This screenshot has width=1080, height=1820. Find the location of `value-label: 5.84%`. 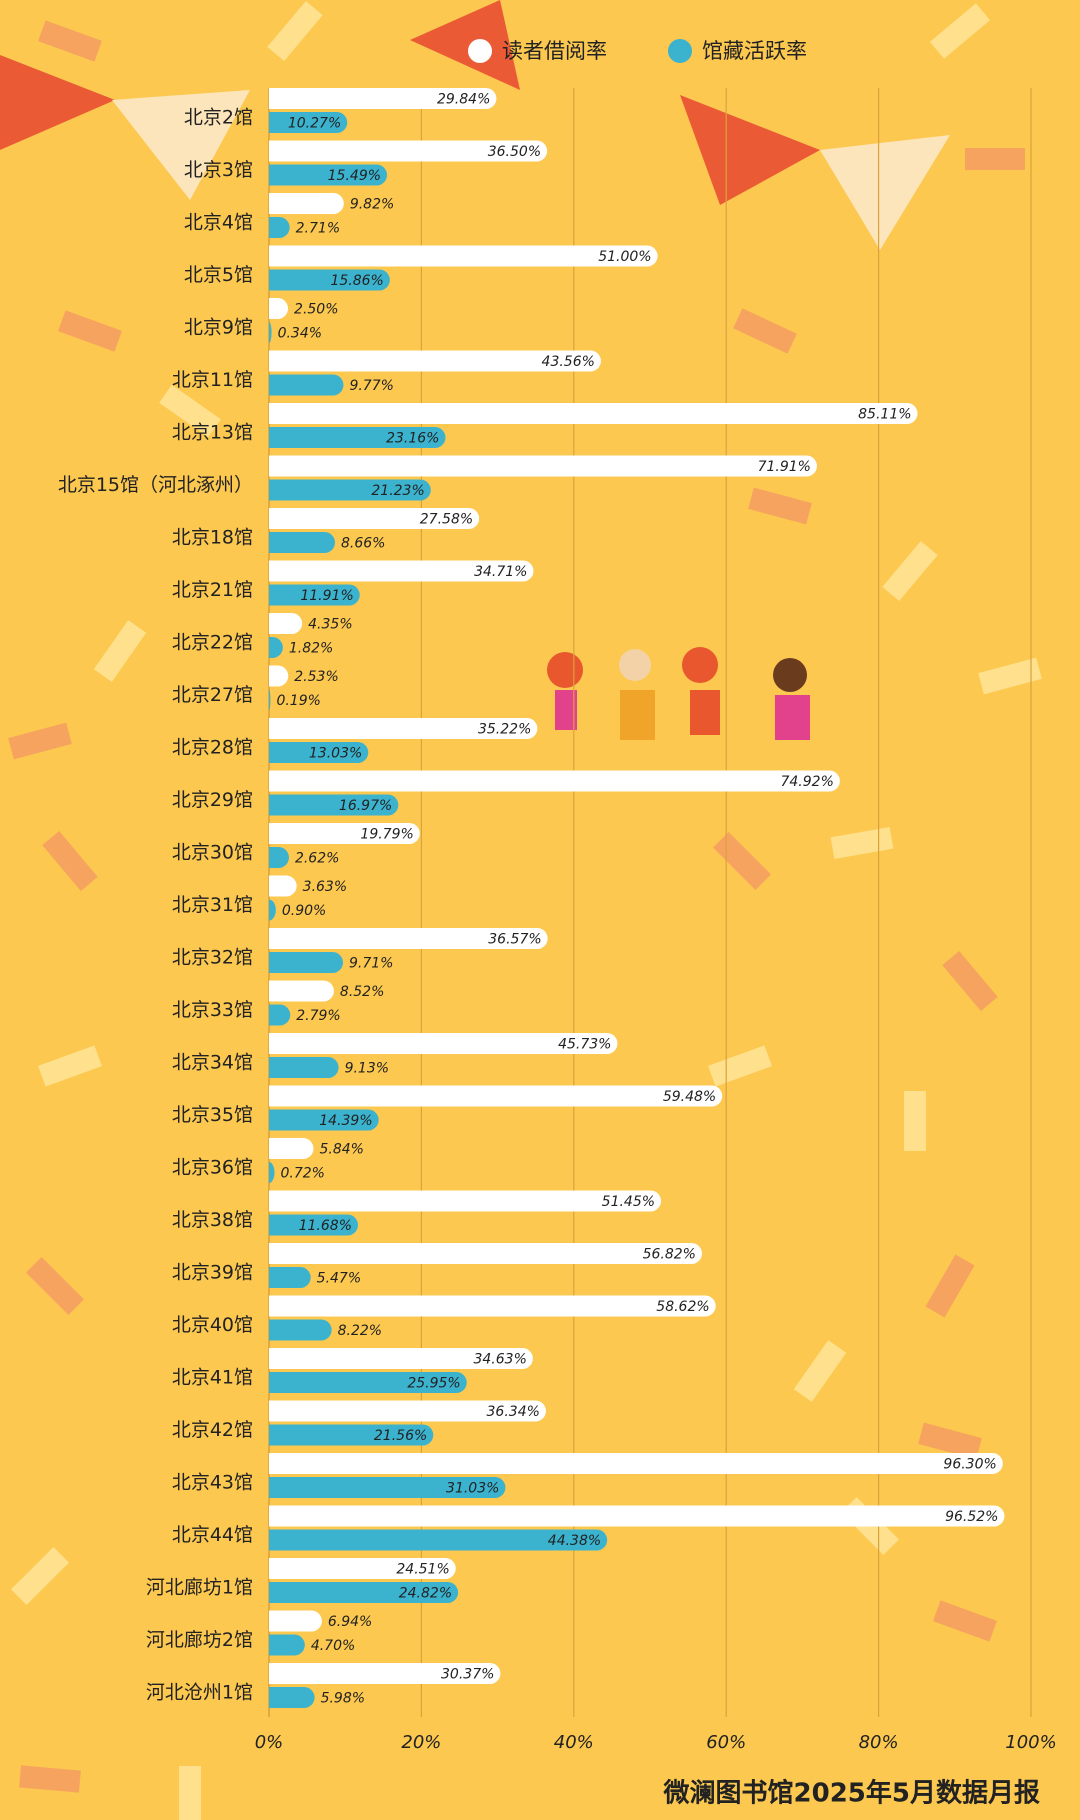

value-label: 5.84% is located at coordinates (342, 1150).